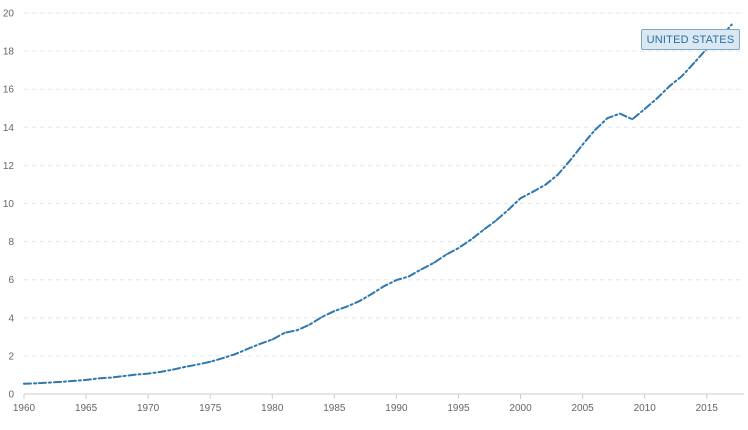 The image size is (748, 430). What do you see at coordinates (11, 356) in the screenshot?
I see `y-tick-label-2: 2` at bounding box center [11, 356].